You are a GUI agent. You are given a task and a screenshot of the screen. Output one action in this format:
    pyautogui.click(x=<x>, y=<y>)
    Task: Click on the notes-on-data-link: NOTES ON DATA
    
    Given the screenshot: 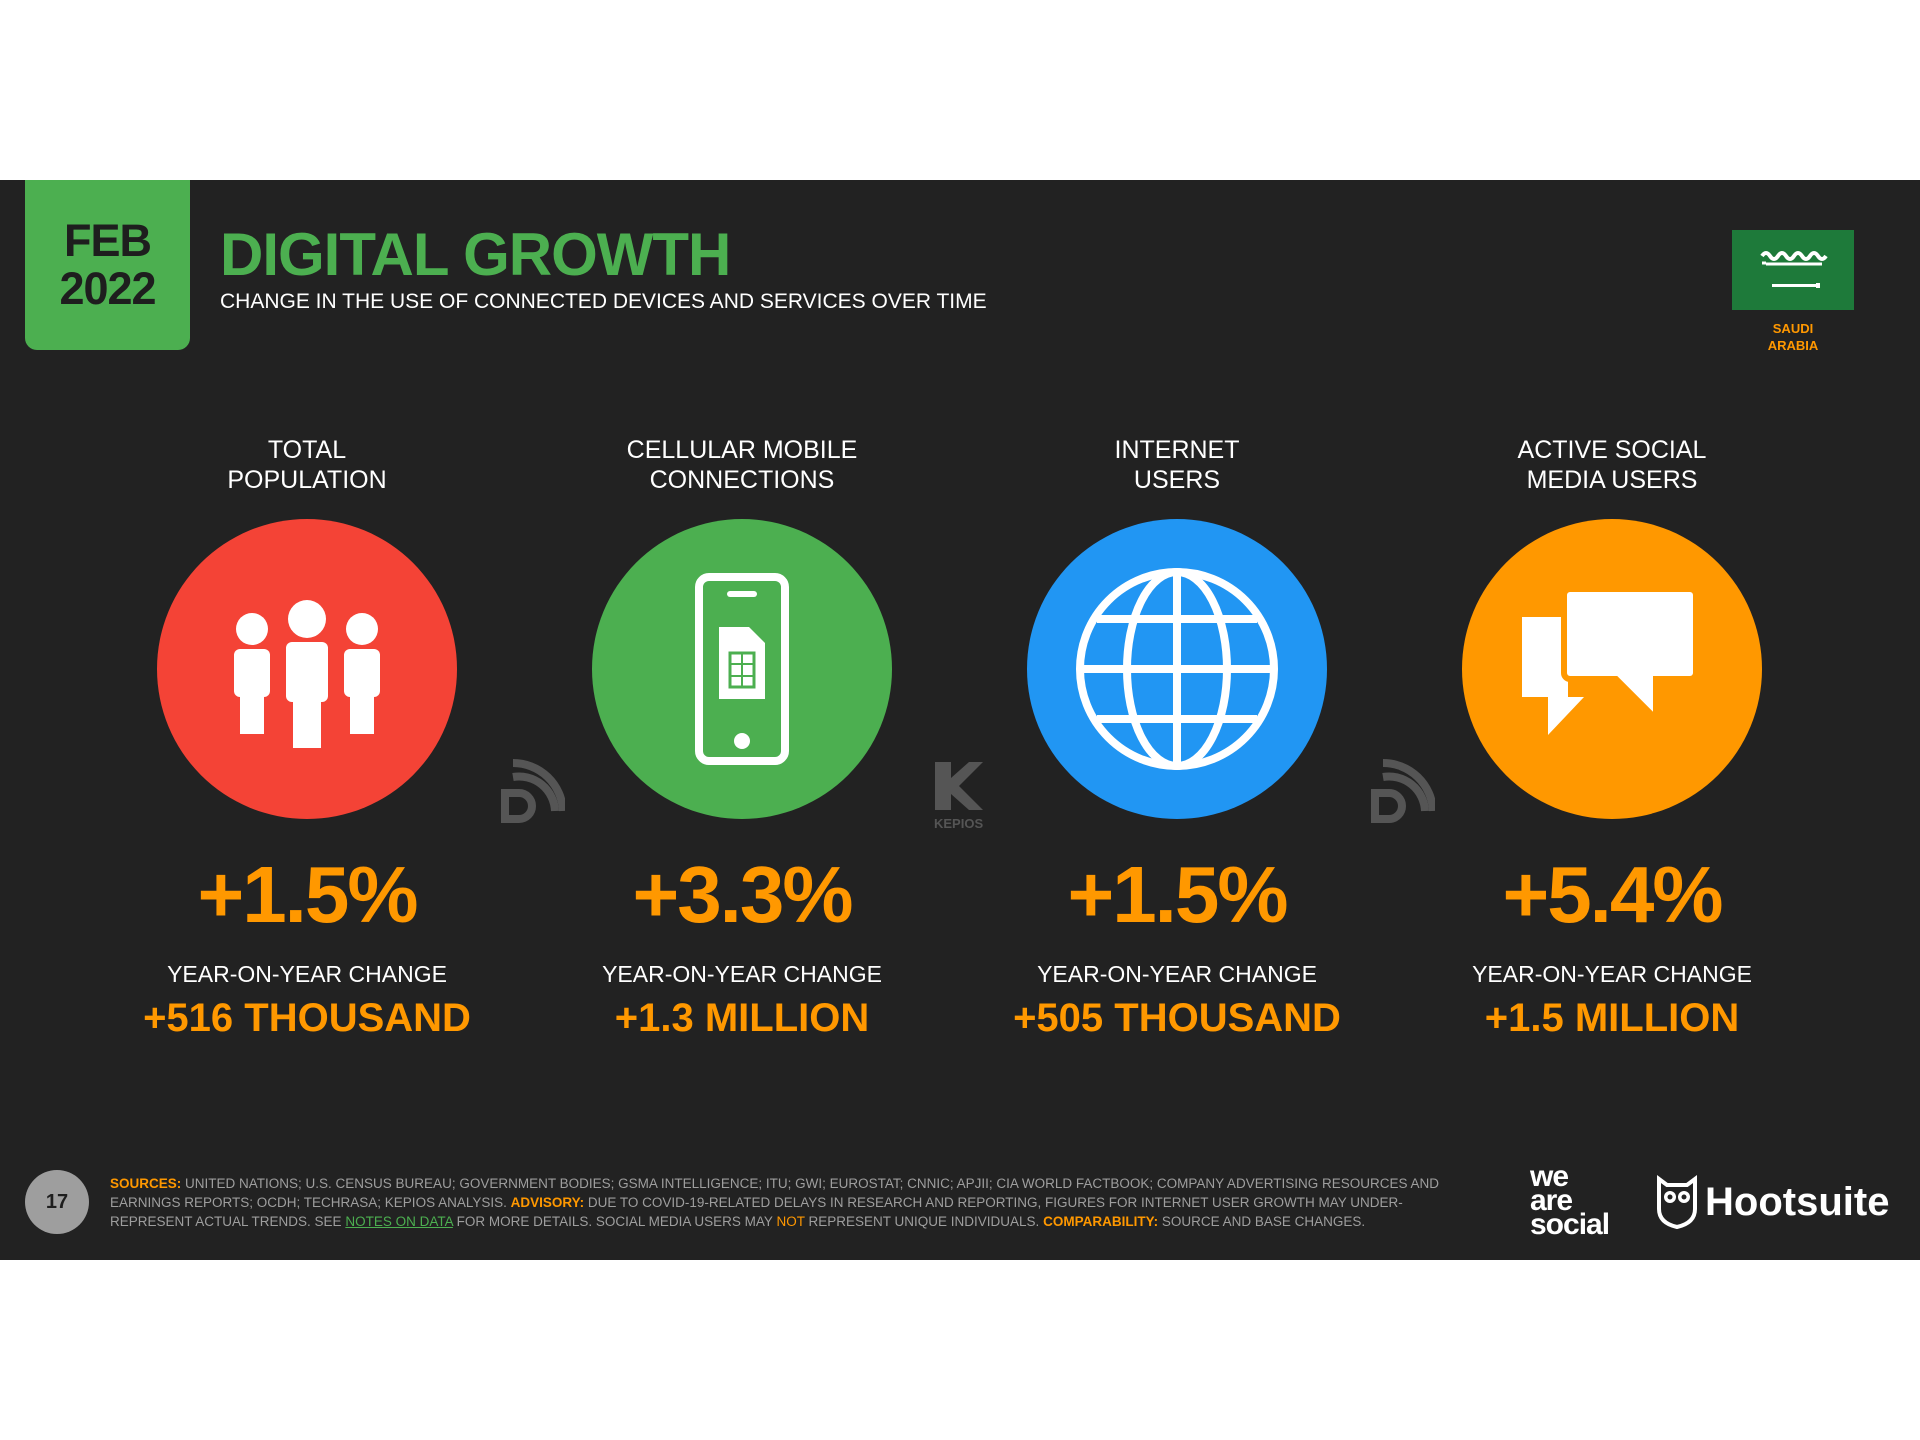 What is the action you would take?
    pyautogui.click(x=399, y=1221)
    